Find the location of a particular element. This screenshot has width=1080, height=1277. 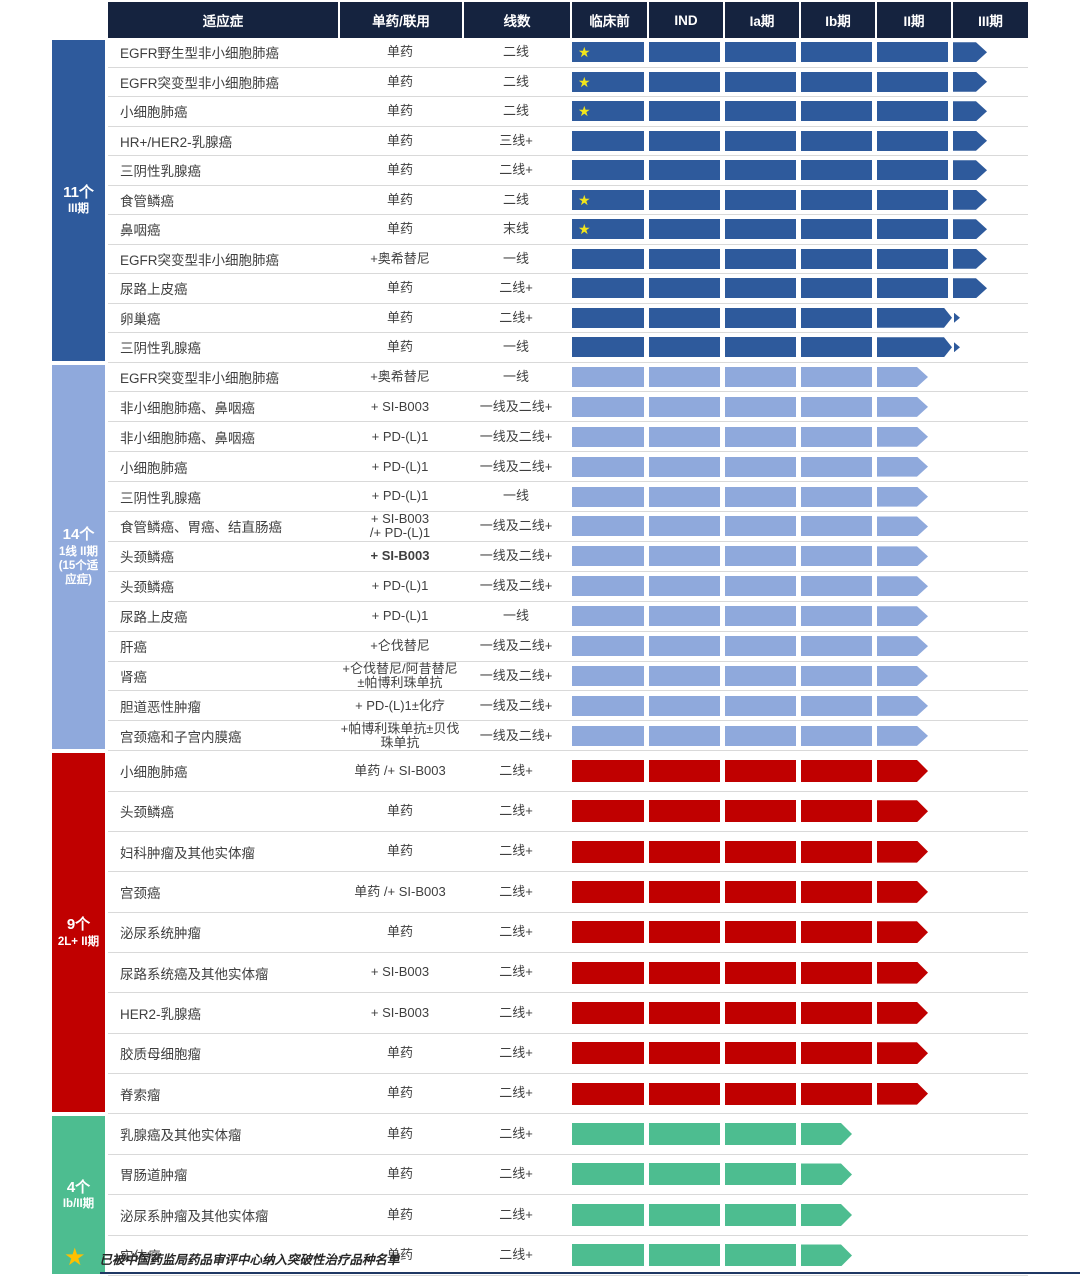

footnote-text: 已被中国药监局药品审评中心纳入突破性治疗品种名单 is located at coordinates (249, 1259).